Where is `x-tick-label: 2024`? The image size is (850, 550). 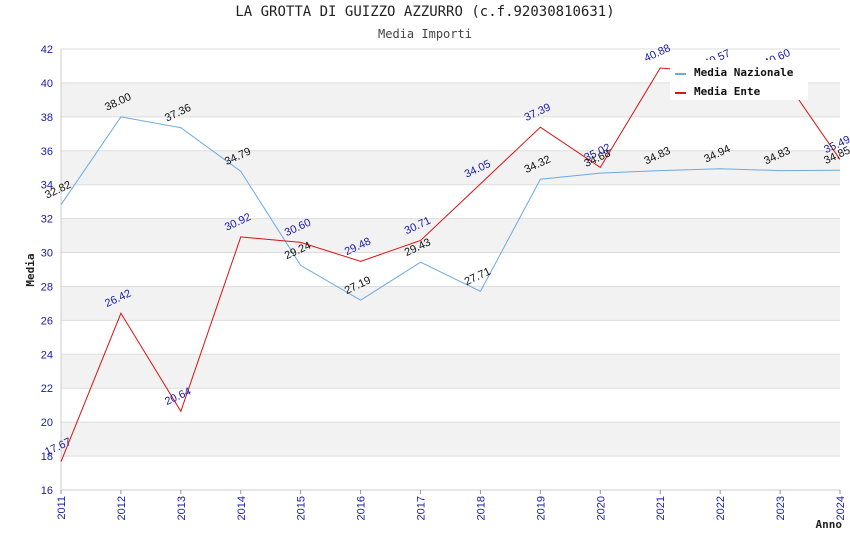
x-tick-label: 2024 is located at coordinates (841, 508).